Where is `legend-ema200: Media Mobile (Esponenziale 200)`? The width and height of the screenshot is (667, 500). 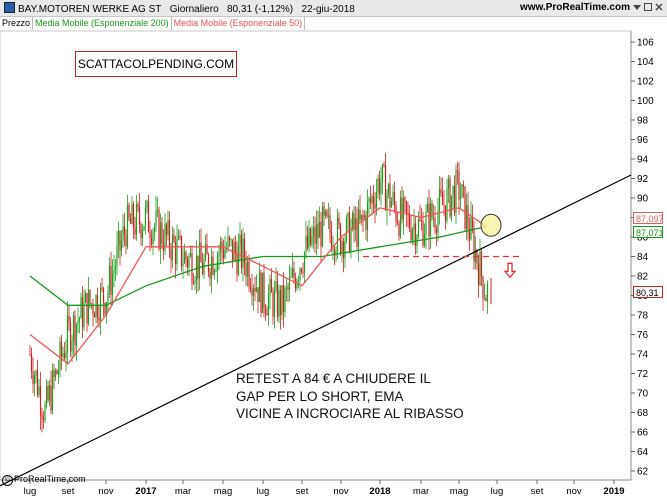
legend-ema200: Media Mobile (Esponenziale 200) is located at coordinates (102, 23).